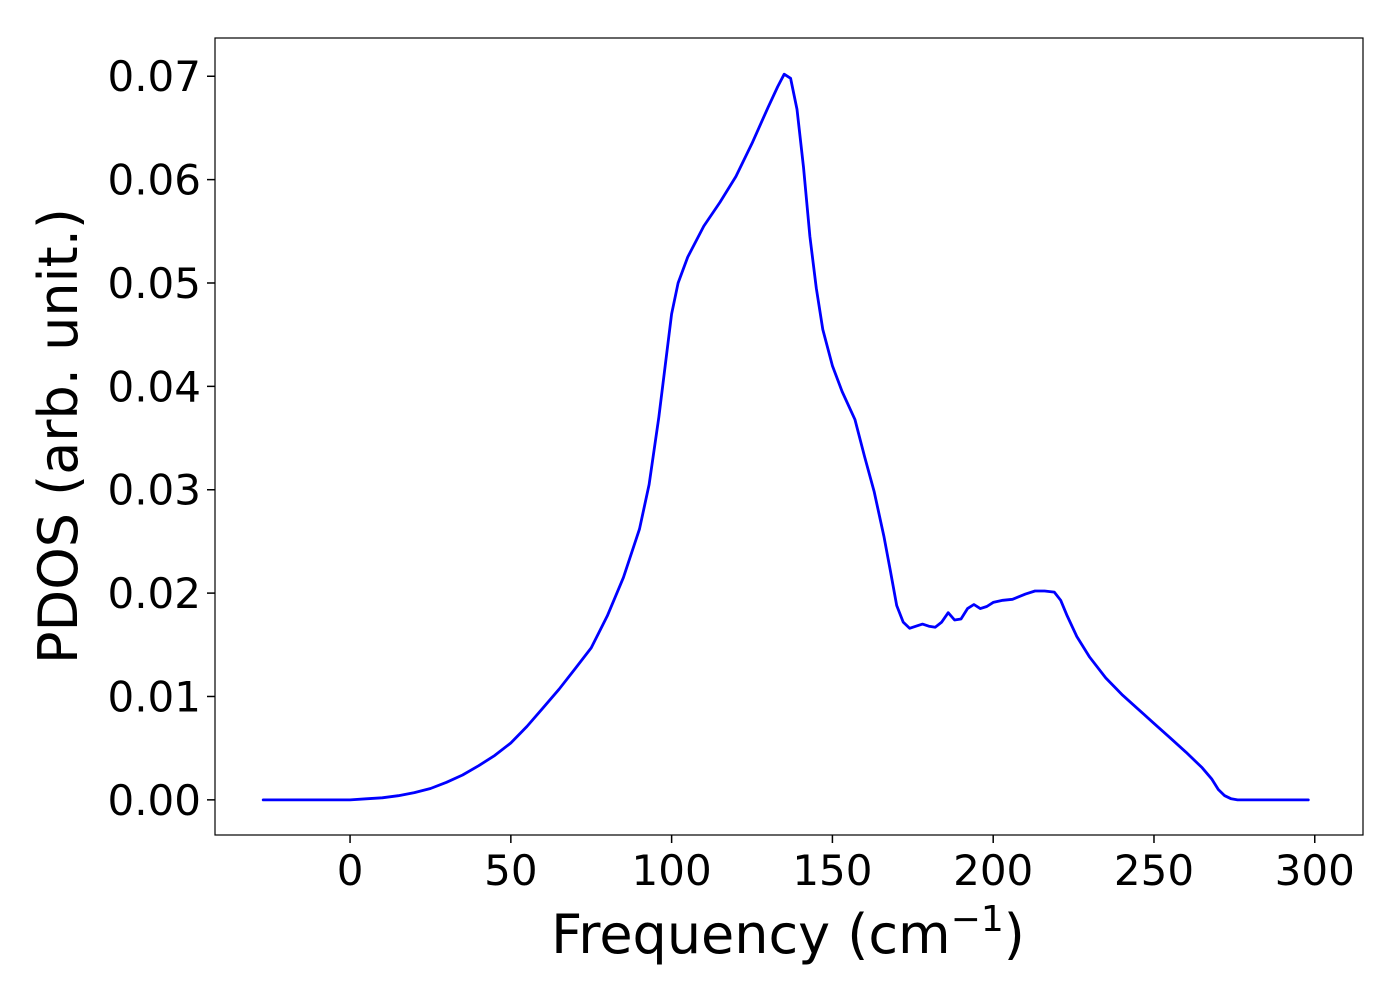 This screenshot has height=1004, width=1400. I want to click on x-axis-ticks: 0 50 100 150 200 250 300, so click(846, 865).